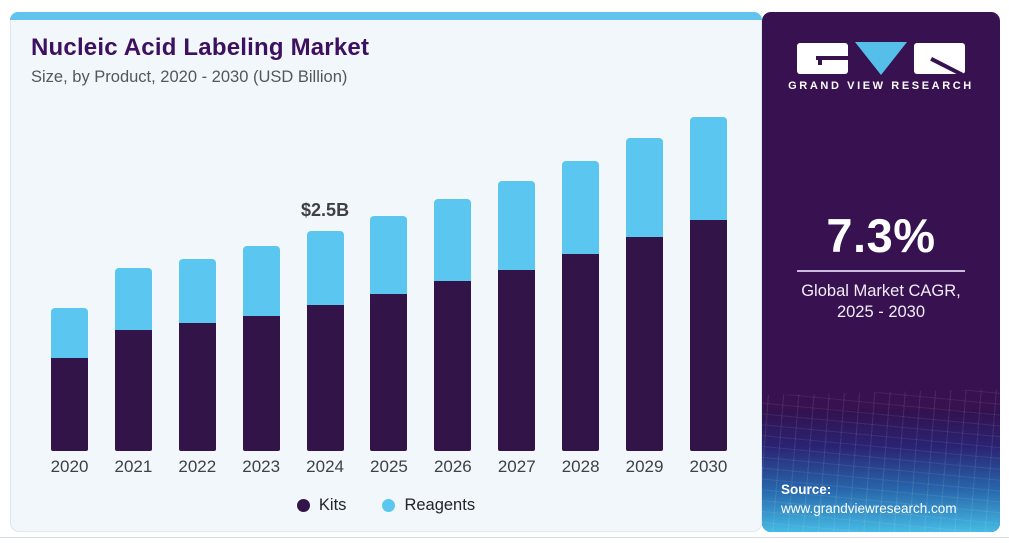 This screenshot has height=543, width=1009. Describe the element at coordinates (947, 65) in the screenshot. I see `logo-r-leg` at that location.